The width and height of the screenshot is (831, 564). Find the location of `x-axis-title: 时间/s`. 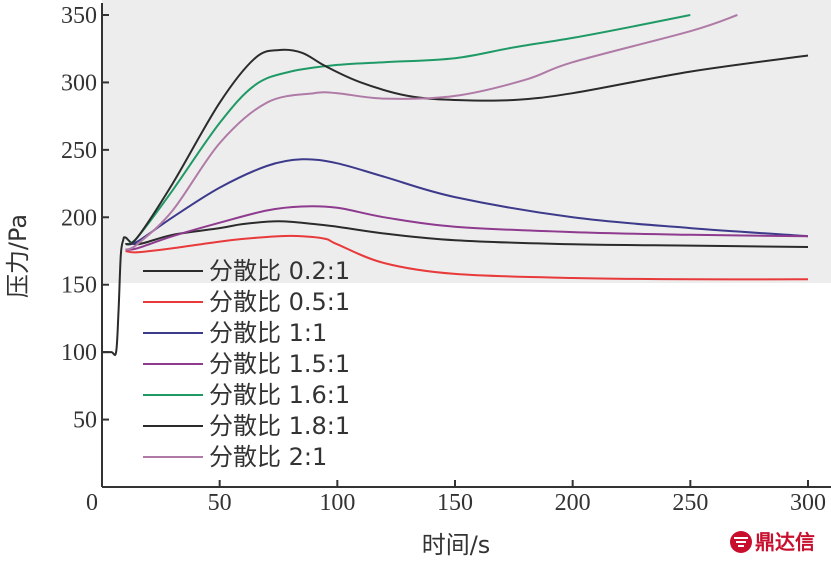

x-axis-title: 时间/s is located at coordinates (456, 545).